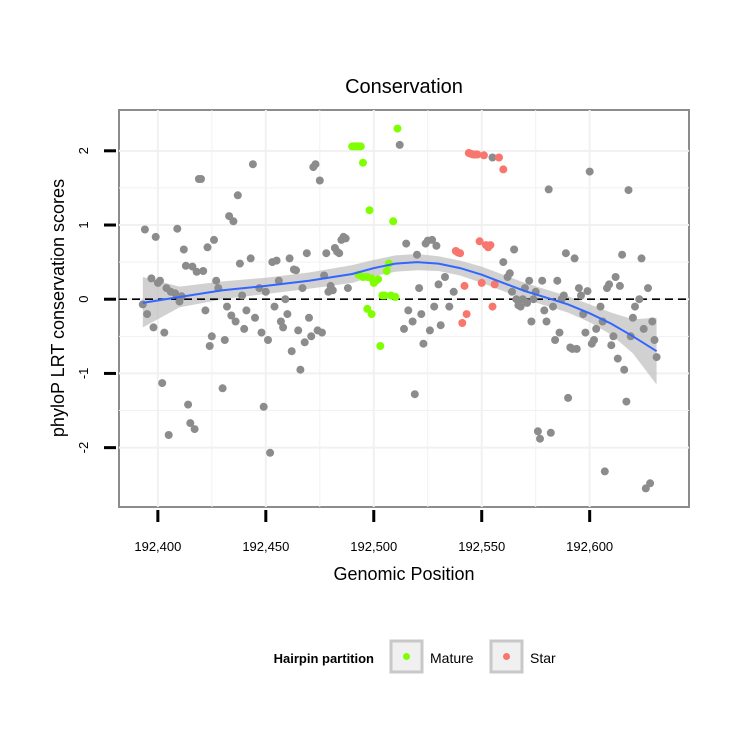 Image resolution: width=750 pixels, height=755 pixels. Describe the element at coordinates (415, 656) in the screenshot. I see `legend: Hairpin partition Mature Star` at that location.